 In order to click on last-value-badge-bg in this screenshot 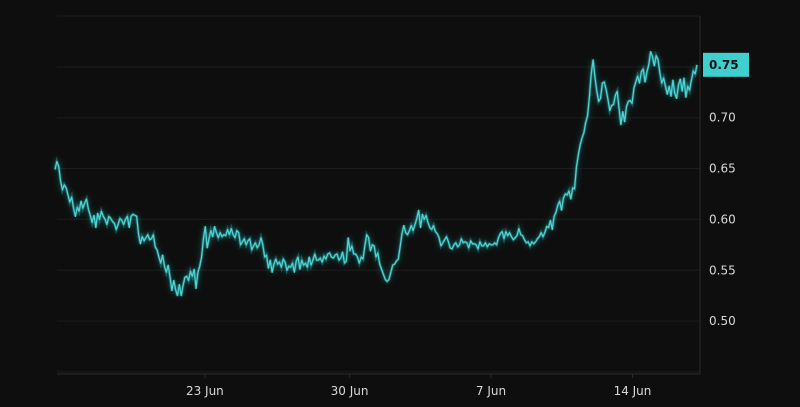, I will do `click(726, 64)`.